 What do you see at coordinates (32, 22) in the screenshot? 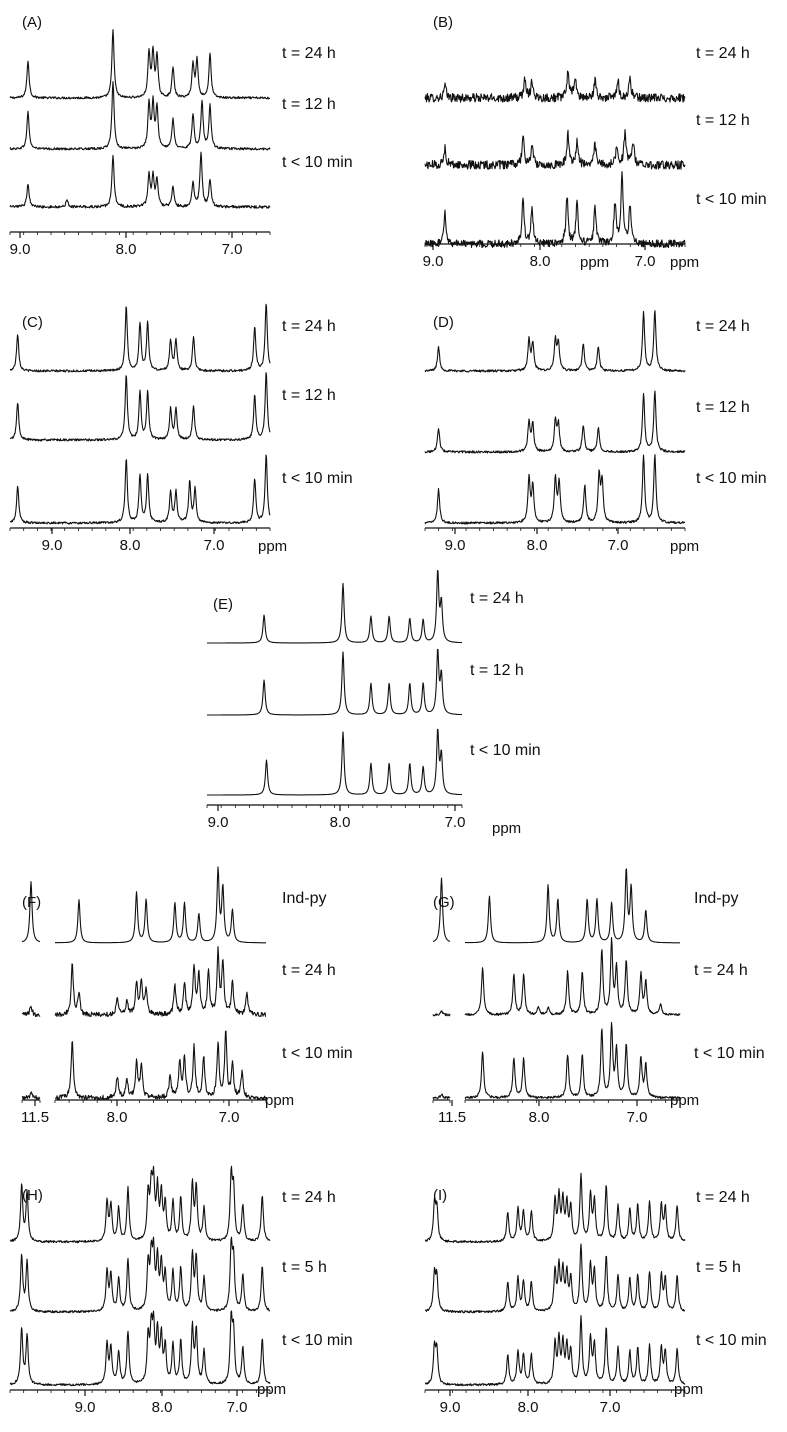
I see `panel-label: (A)` at bounding box center [32, 22].